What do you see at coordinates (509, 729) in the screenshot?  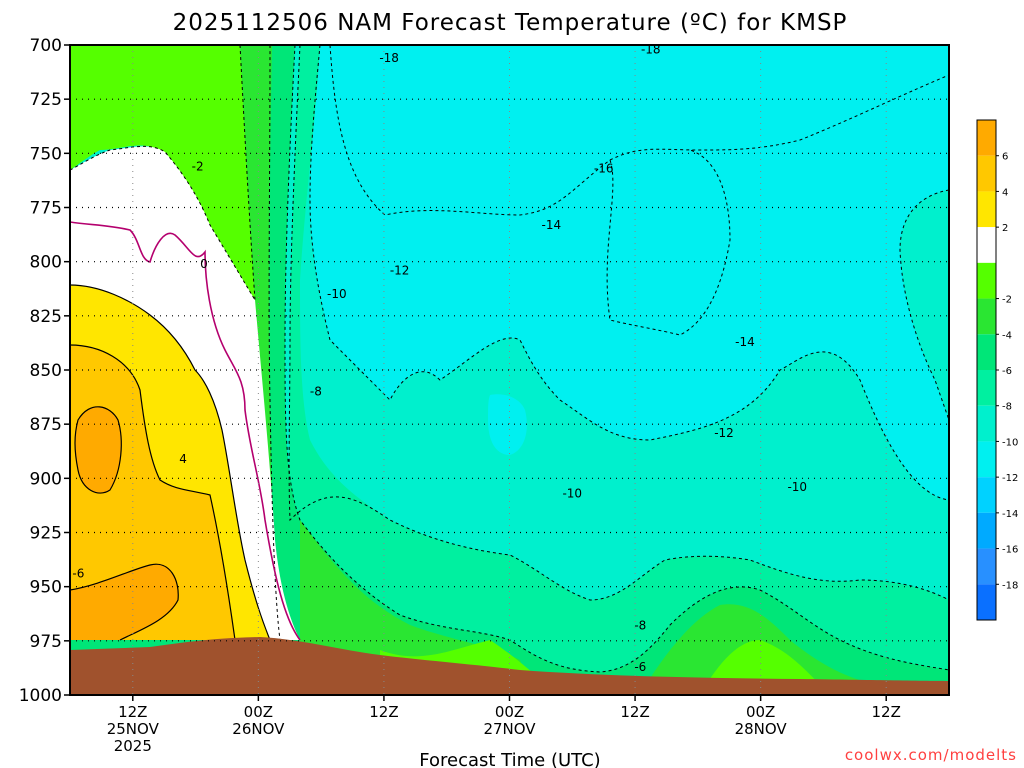 I see `x-tick-label: 27NOV` at bounding box center [509, 729].